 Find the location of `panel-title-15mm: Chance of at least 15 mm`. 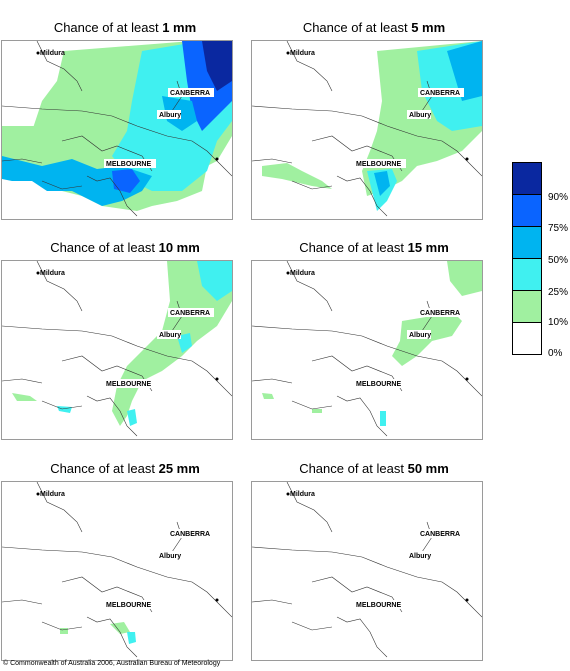

panel-title-15mm: Chance of at least 15 mm is located at coordinates (374, 247).